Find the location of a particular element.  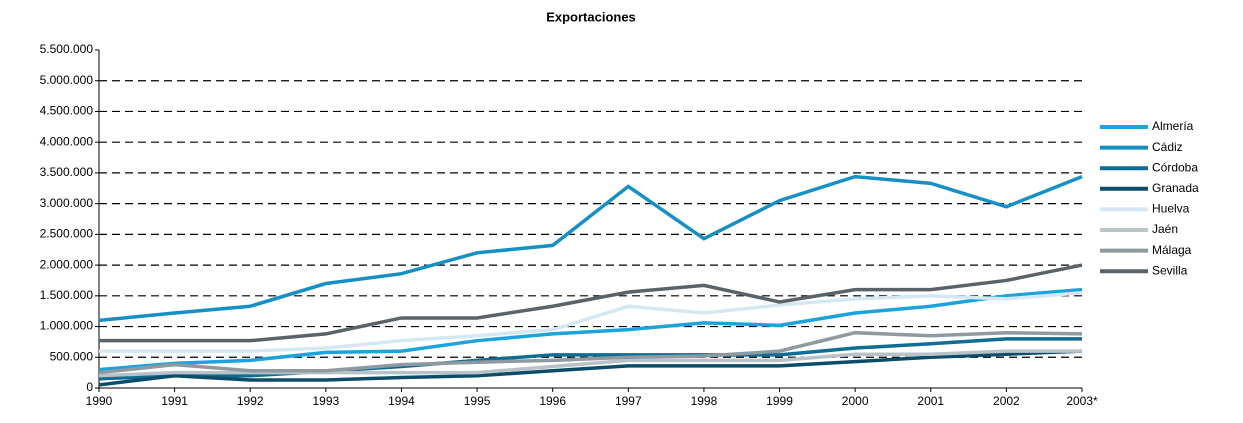

x-tick-label: 1997 is located at coordinates (628, 401).